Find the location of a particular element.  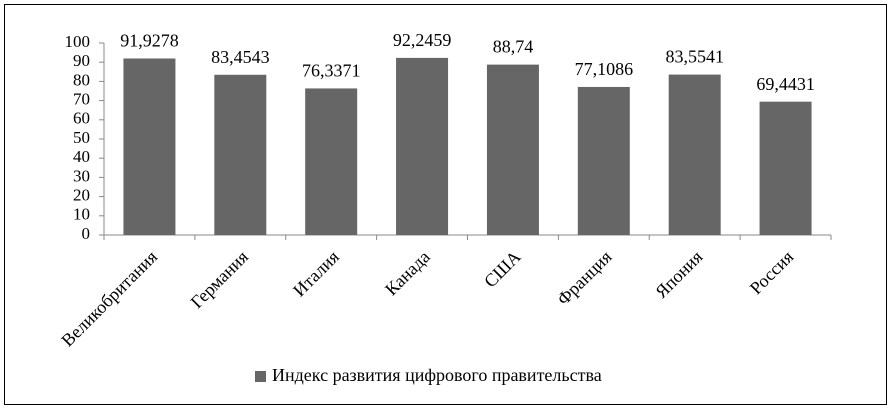

y-tick-label: 70 is located at coordinates (81, 99).